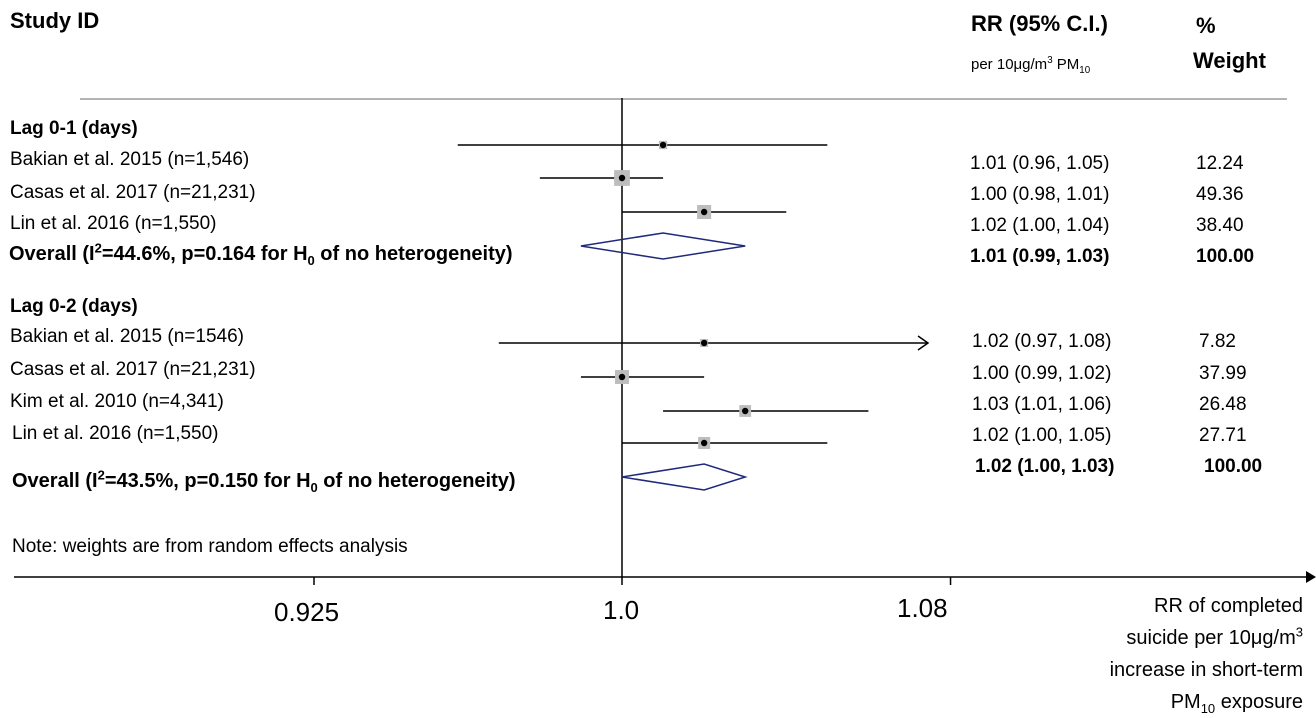  Describe the element at coordinates (74, 306) in the screenshot. I see `group-label-lag02: Lag 0-2 (days)` at that location.